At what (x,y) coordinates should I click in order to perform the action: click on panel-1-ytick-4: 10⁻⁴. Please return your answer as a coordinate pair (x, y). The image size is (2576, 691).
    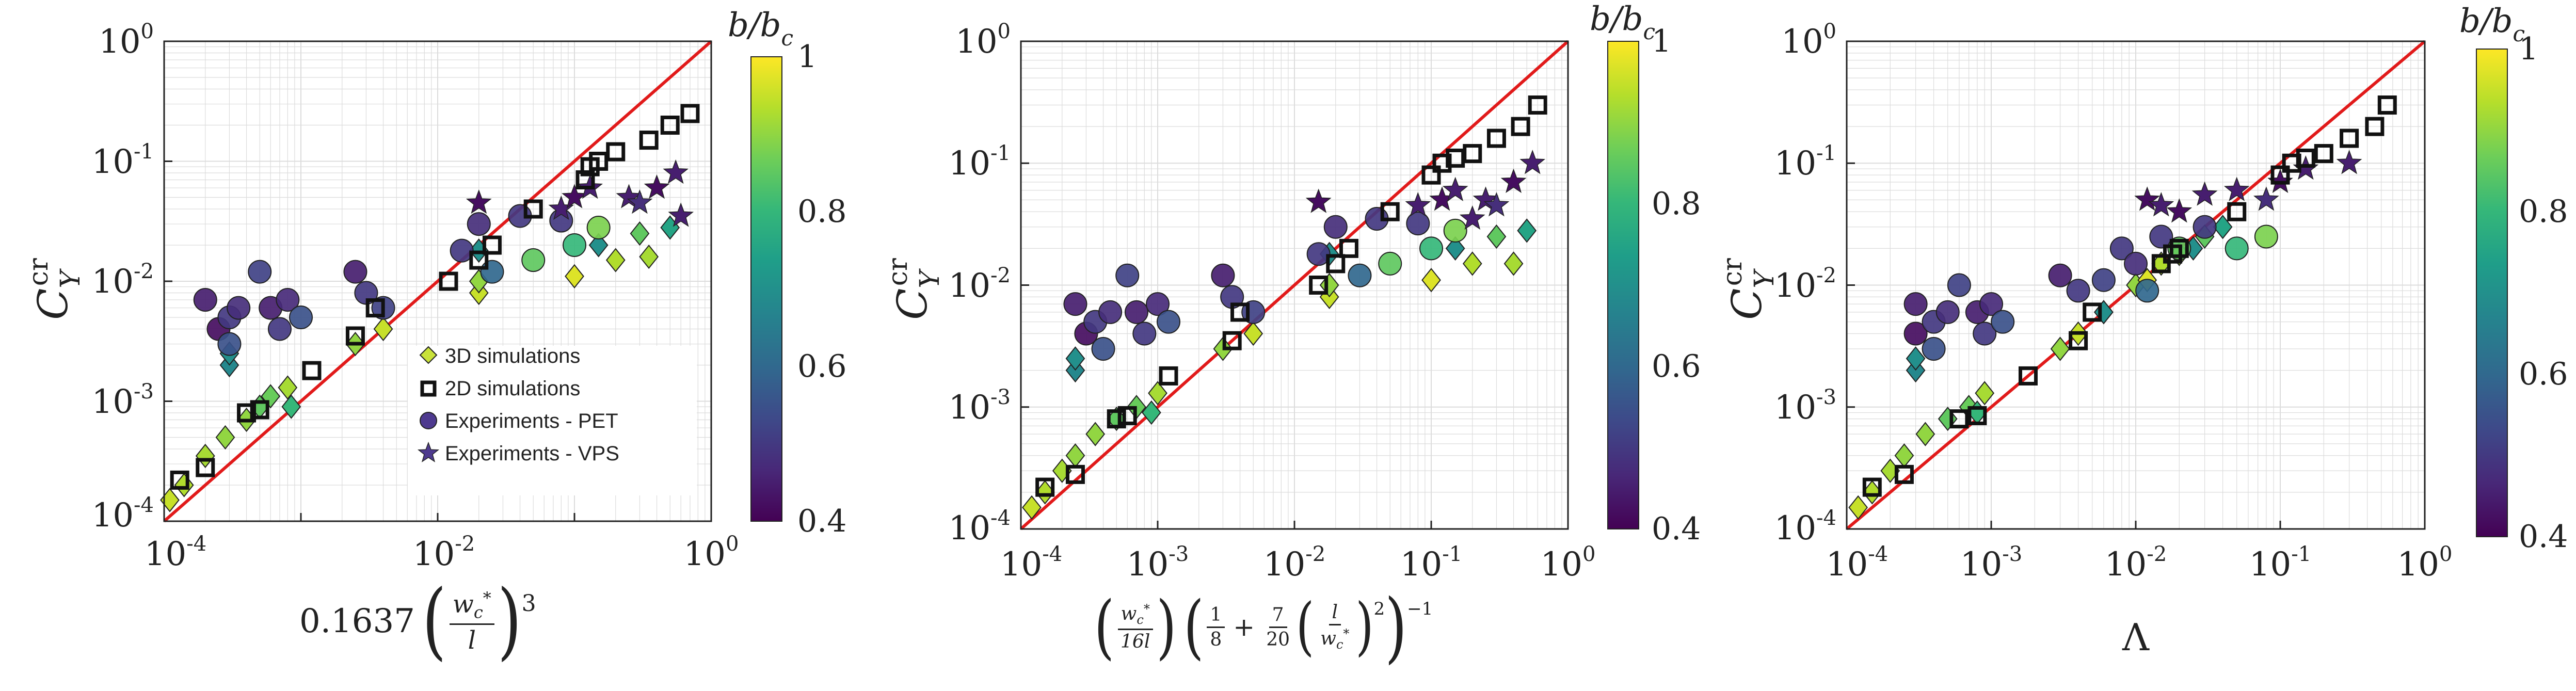
    Looking at the image, I should click on (123, 514).